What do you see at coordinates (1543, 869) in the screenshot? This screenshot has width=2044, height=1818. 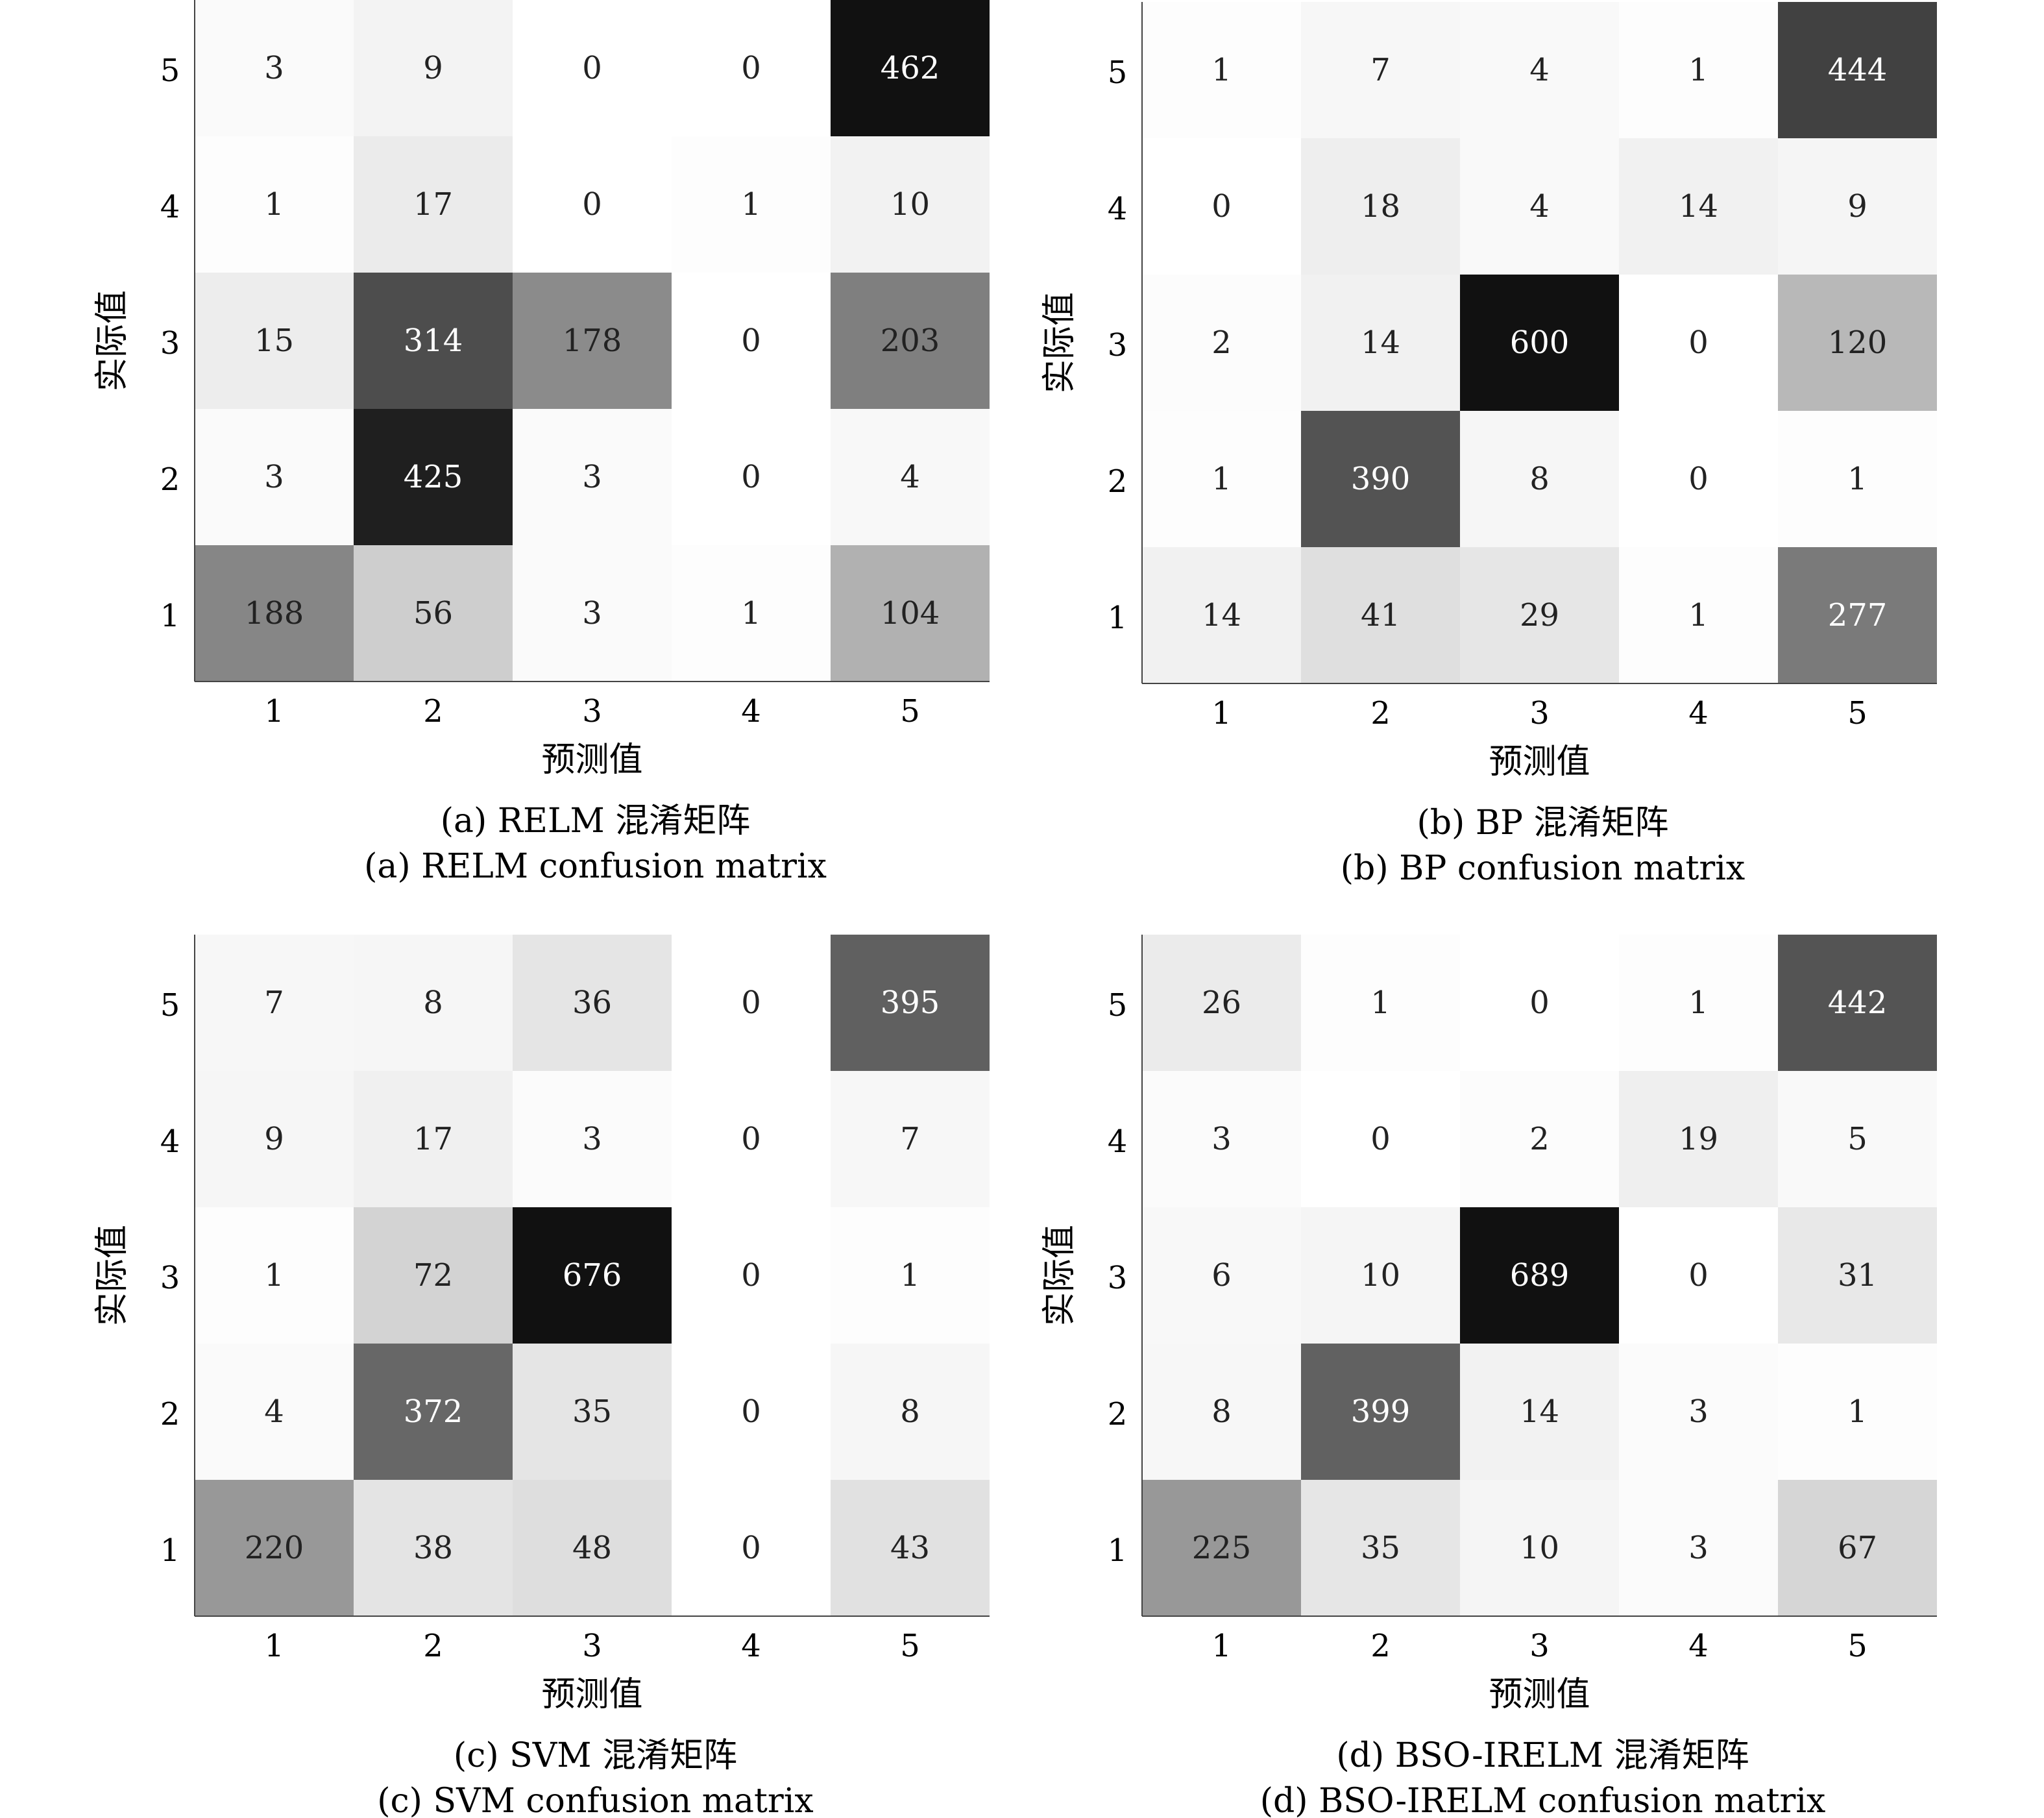 I see `caption-english: (b) BP confusion matrix` at bounding box center [1543, 869].